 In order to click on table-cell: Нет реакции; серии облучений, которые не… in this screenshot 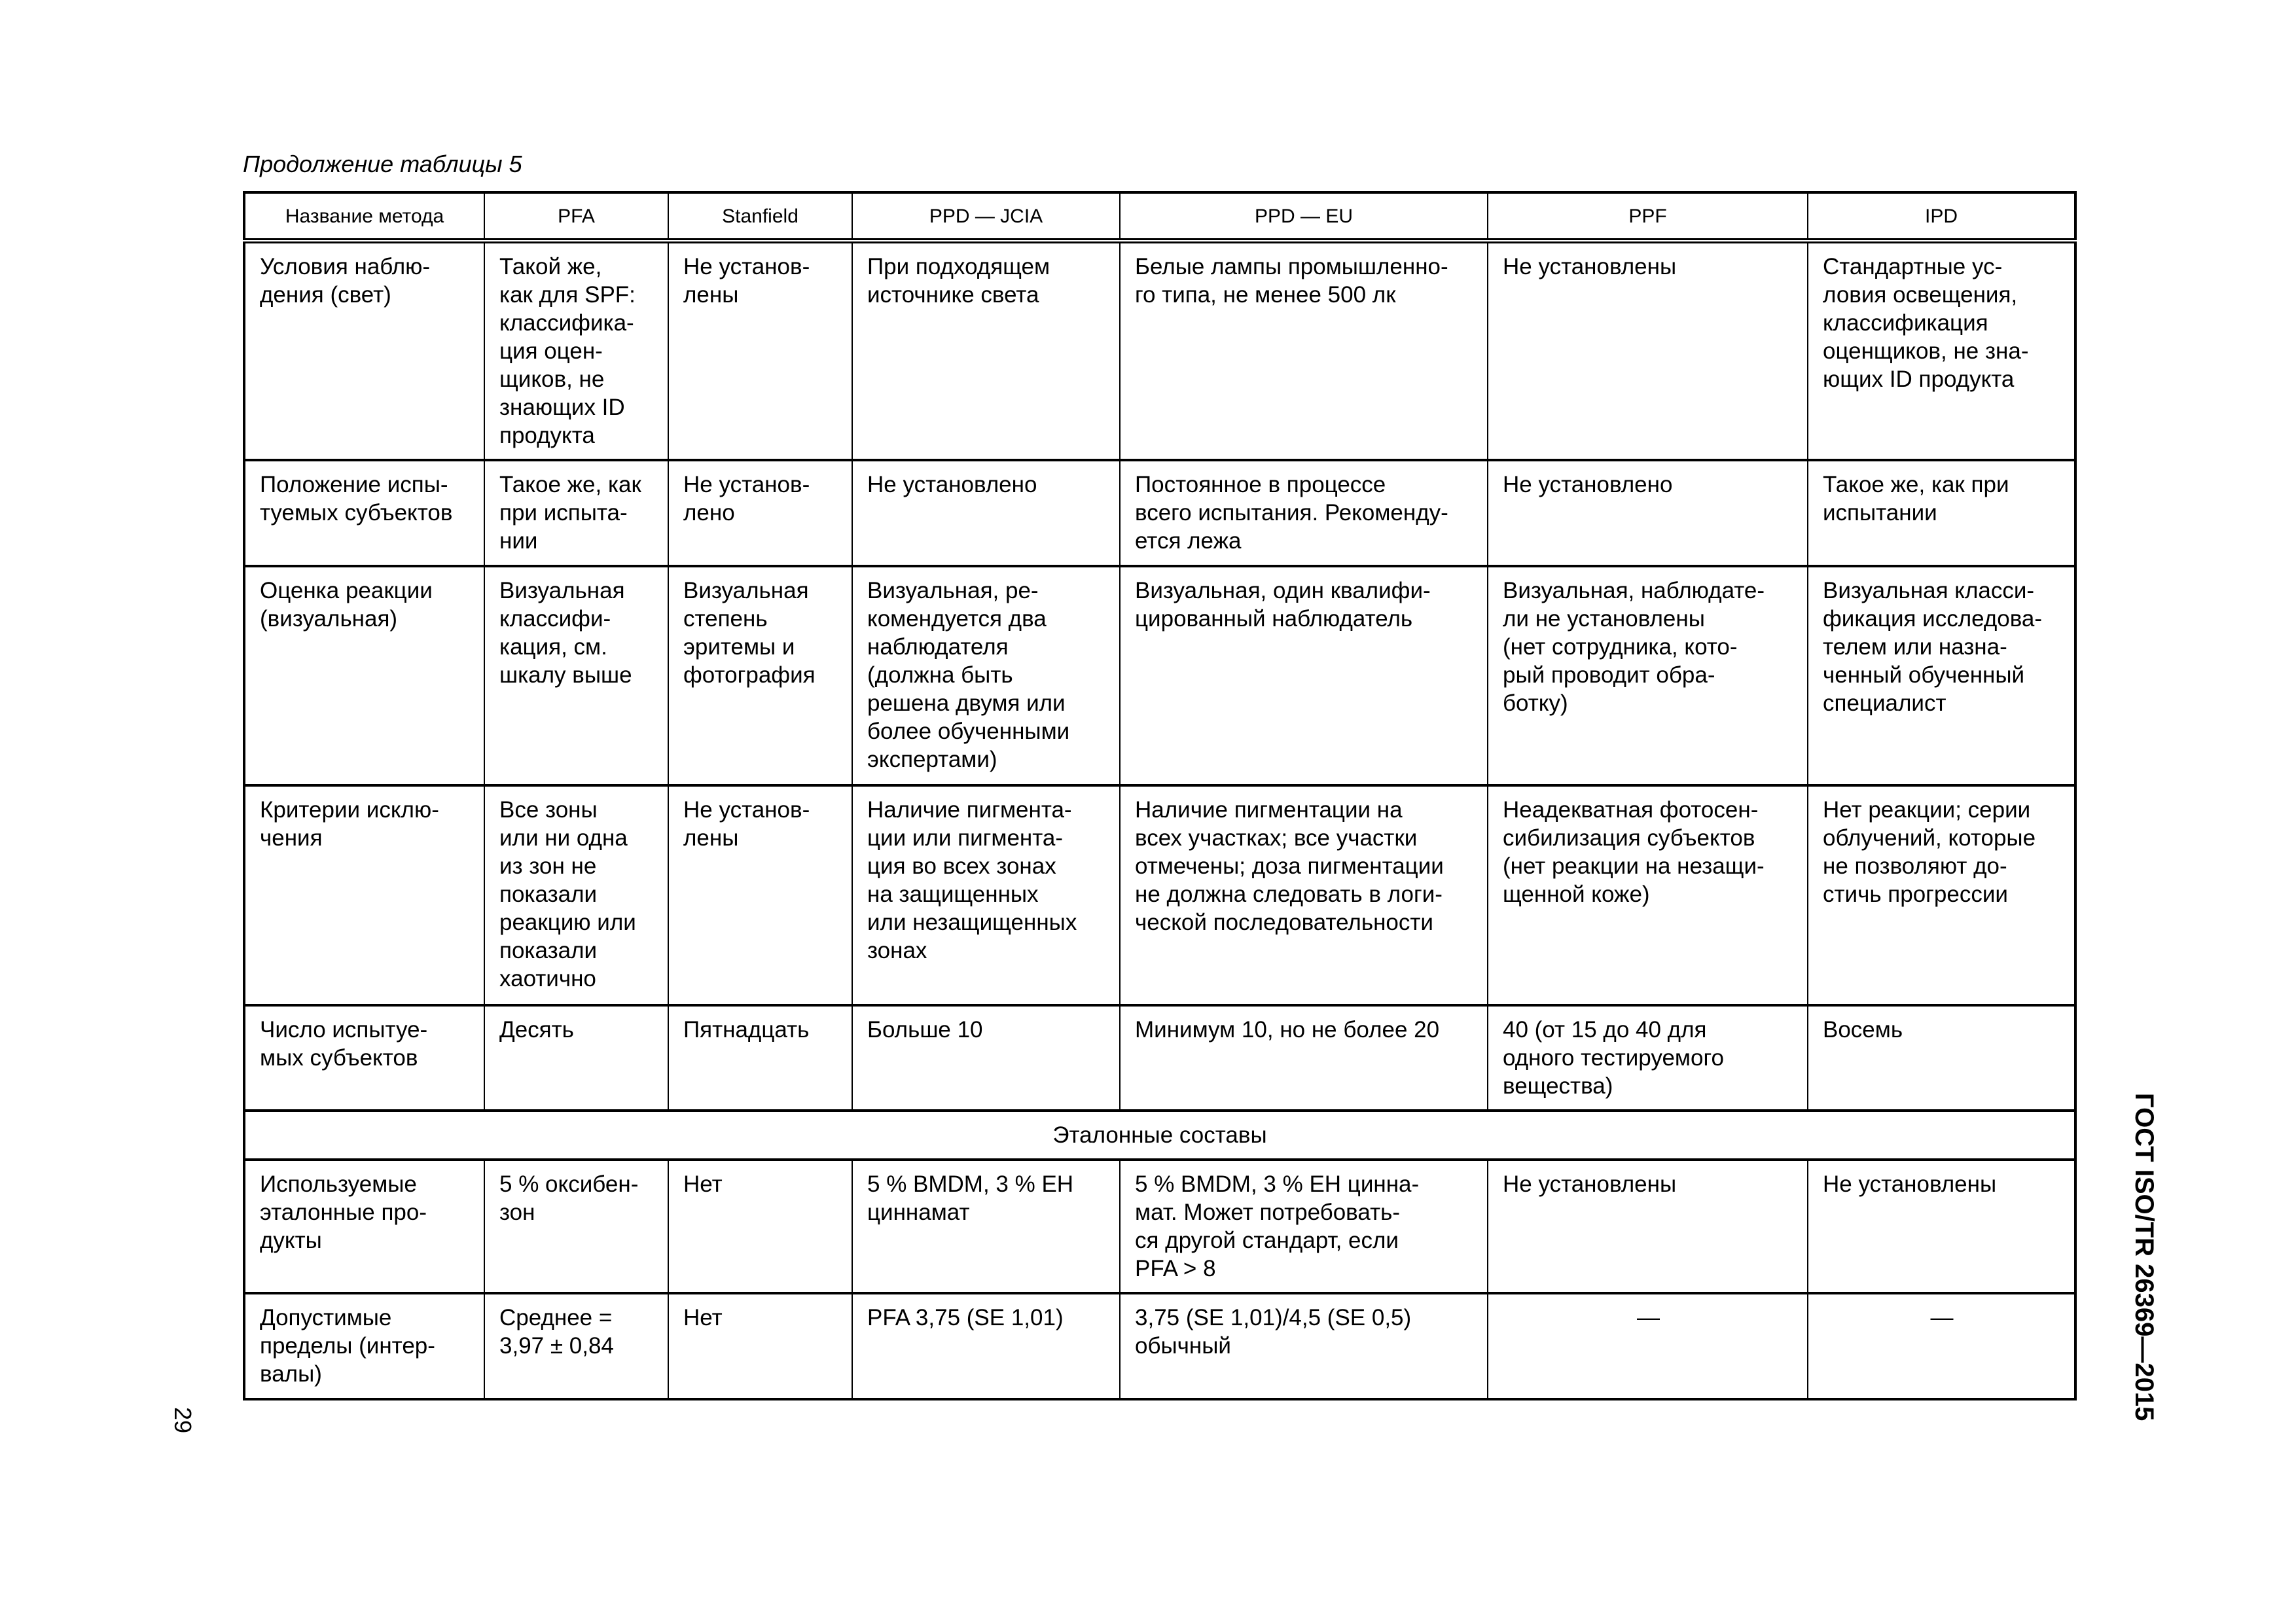, I will do `click(1941, 896)`.